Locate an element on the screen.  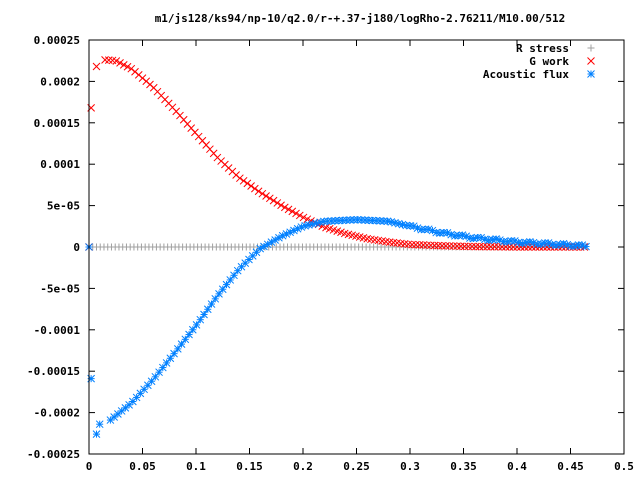
x-tick-label: 0.35 is located at coordinates (463, 466).